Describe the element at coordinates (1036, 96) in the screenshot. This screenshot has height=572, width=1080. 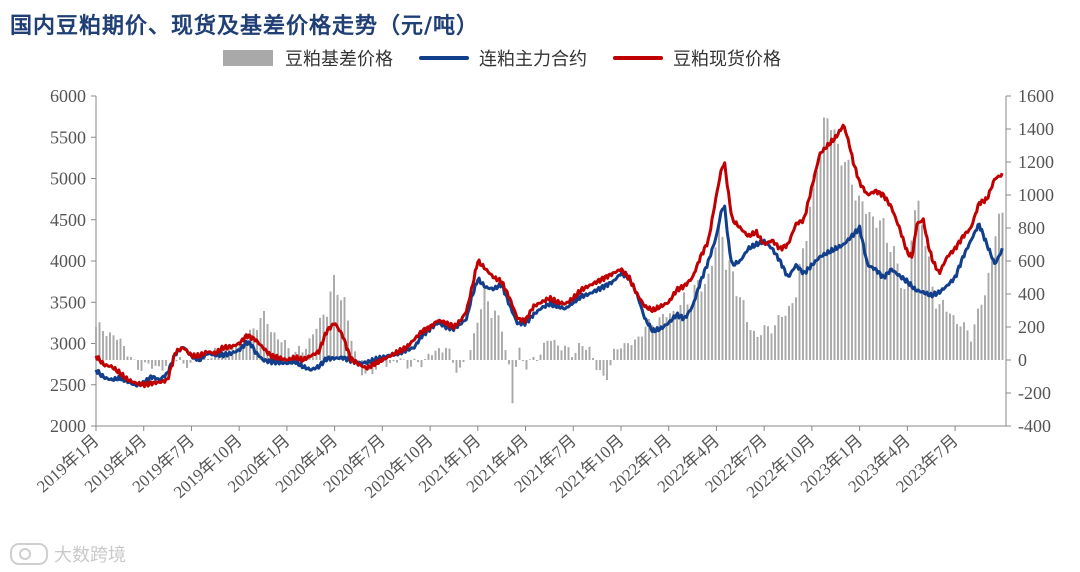
I see `right-tick-label: 1600` at that location.